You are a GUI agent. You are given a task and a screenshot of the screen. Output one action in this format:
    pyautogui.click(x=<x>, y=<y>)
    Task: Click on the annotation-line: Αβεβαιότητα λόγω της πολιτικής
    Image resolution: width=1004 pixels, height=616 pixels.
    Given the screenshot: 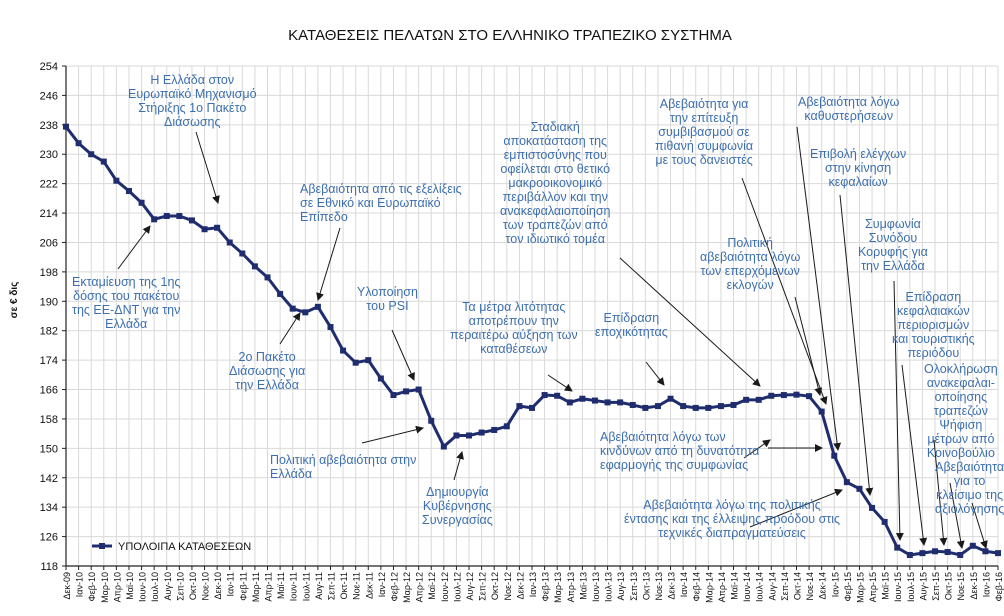 What is the action you would take?
    pyautogui.click(x=732, y=505)
    